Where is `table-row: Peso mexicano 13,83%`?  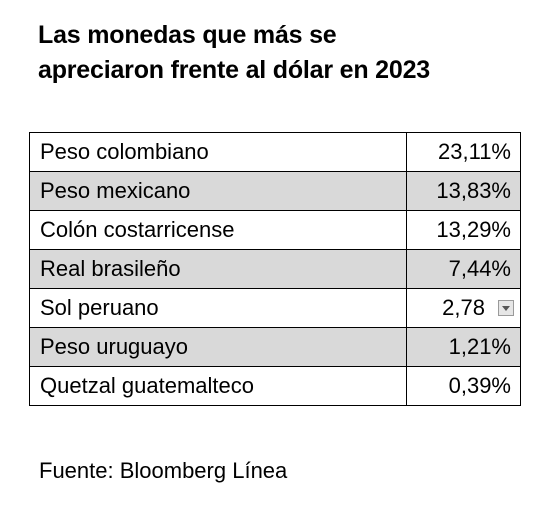 table-row: Peso mexicano 13,83% is located at coordinates (275, 191).